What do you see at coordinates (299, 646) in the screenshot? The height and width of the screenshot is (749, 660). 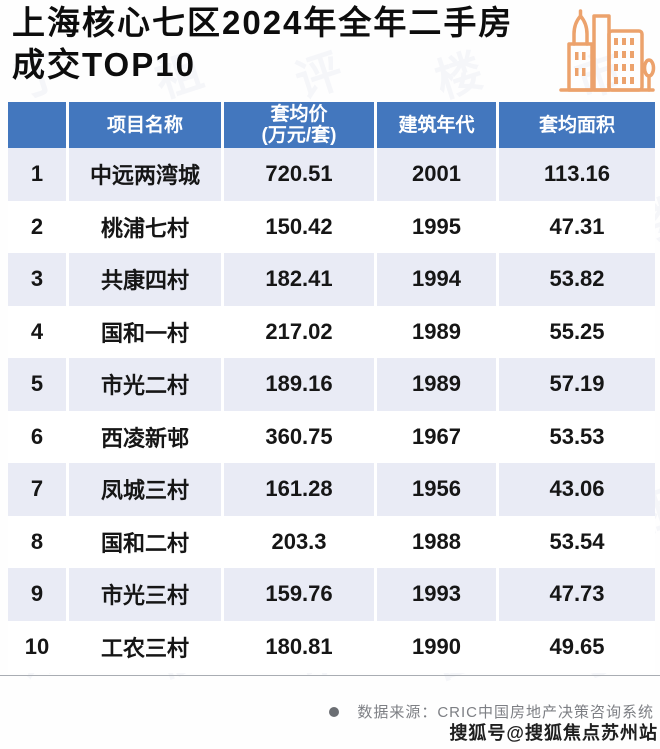 I see `avg-price-cell: 180.81` at bounding box center [299, 646].